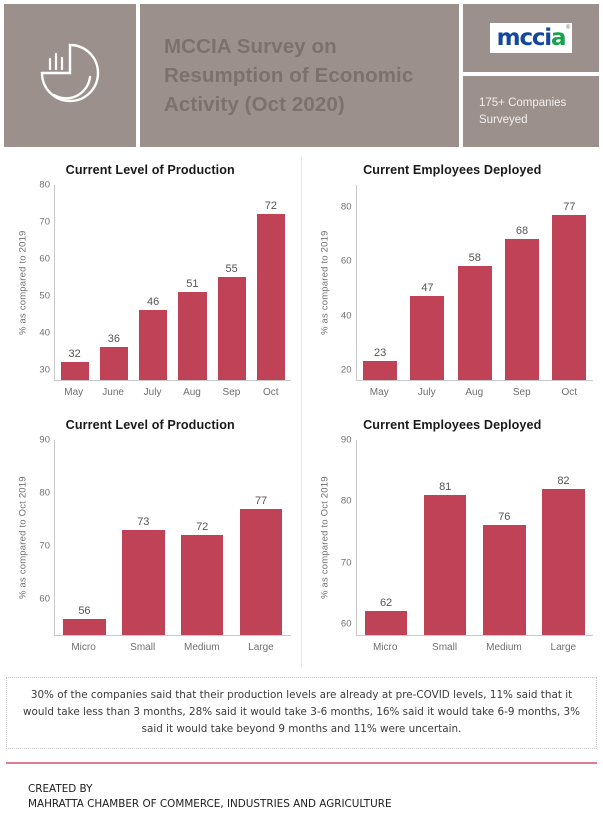 The height and width of the screenshot is (834, 603). I want to click on chart-3-ytick: 90, so click(346, 440).